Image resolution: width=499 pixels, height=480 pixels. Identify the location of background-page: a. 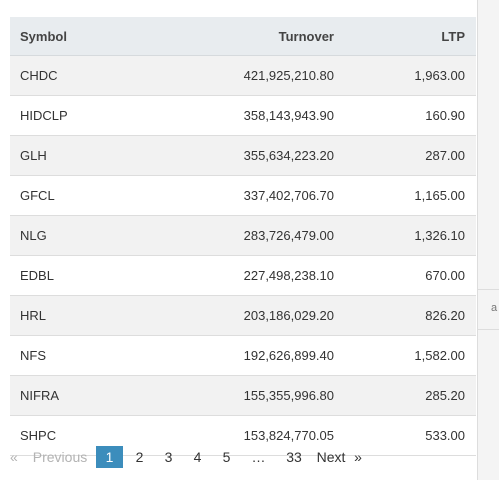
(488, 240).